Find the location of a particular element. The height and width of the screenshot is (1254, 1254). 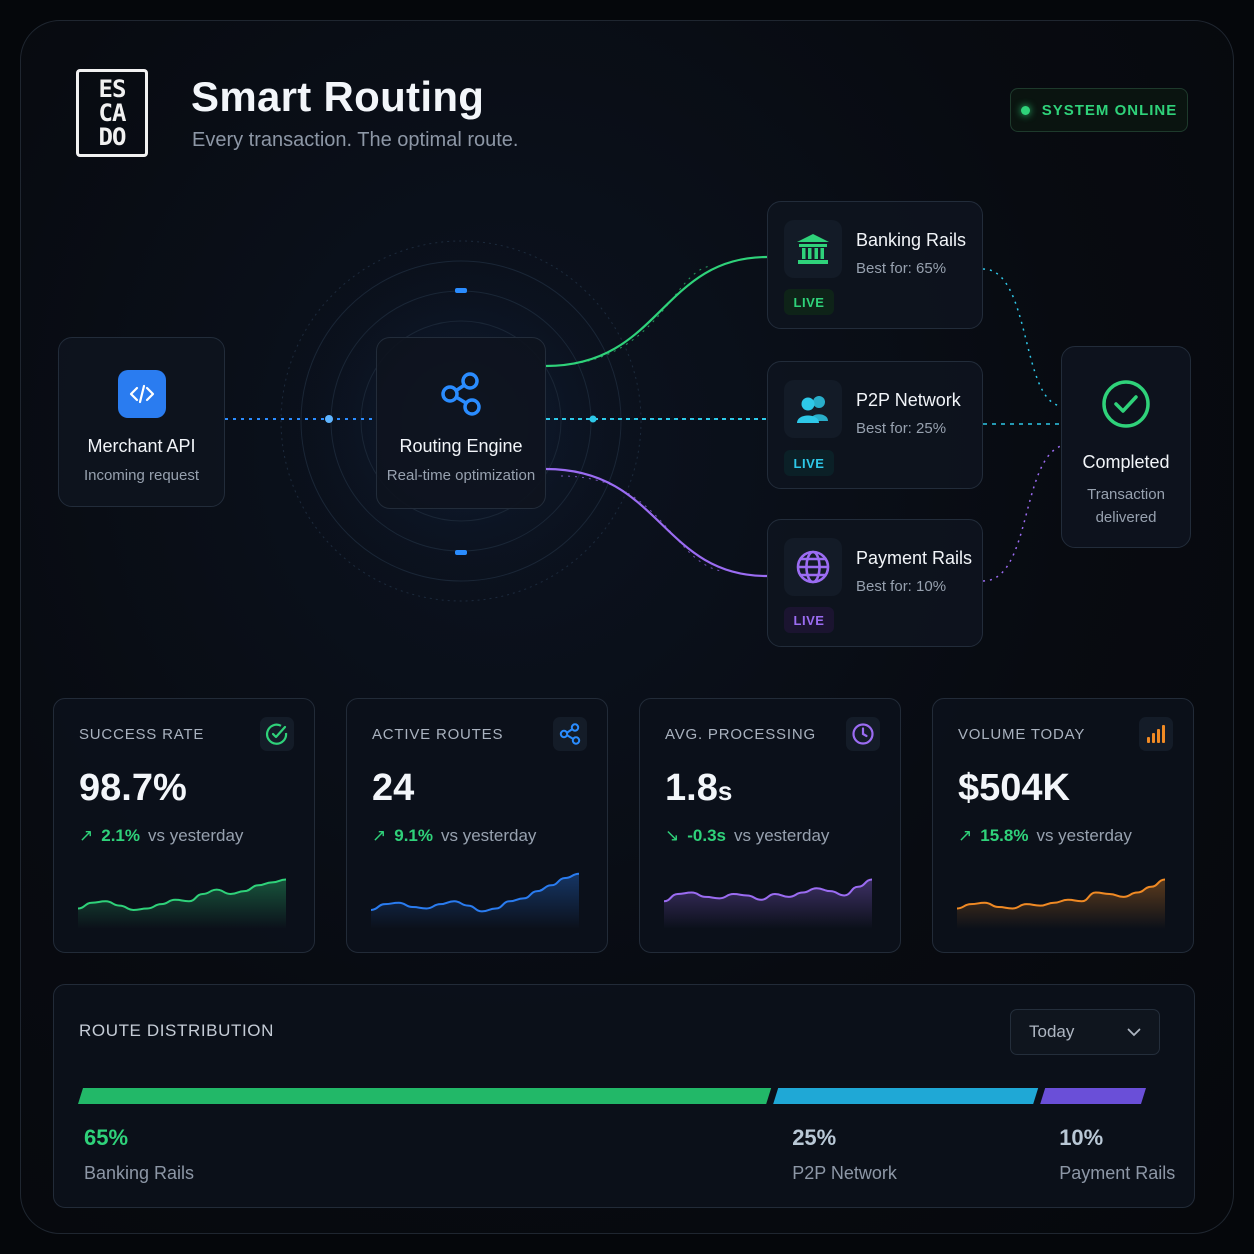

rail-p2p: P2P Network Best for: 25% LIVE is located at coordinates (875, 425).